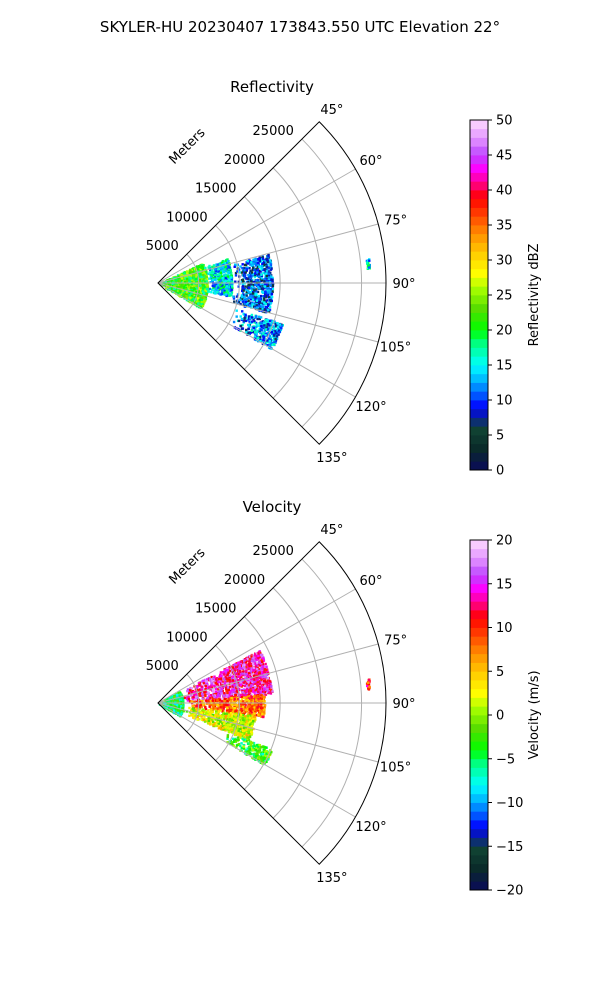  I want to click on colorbar-label: Reflectivity dBZ, so click(534, 295).